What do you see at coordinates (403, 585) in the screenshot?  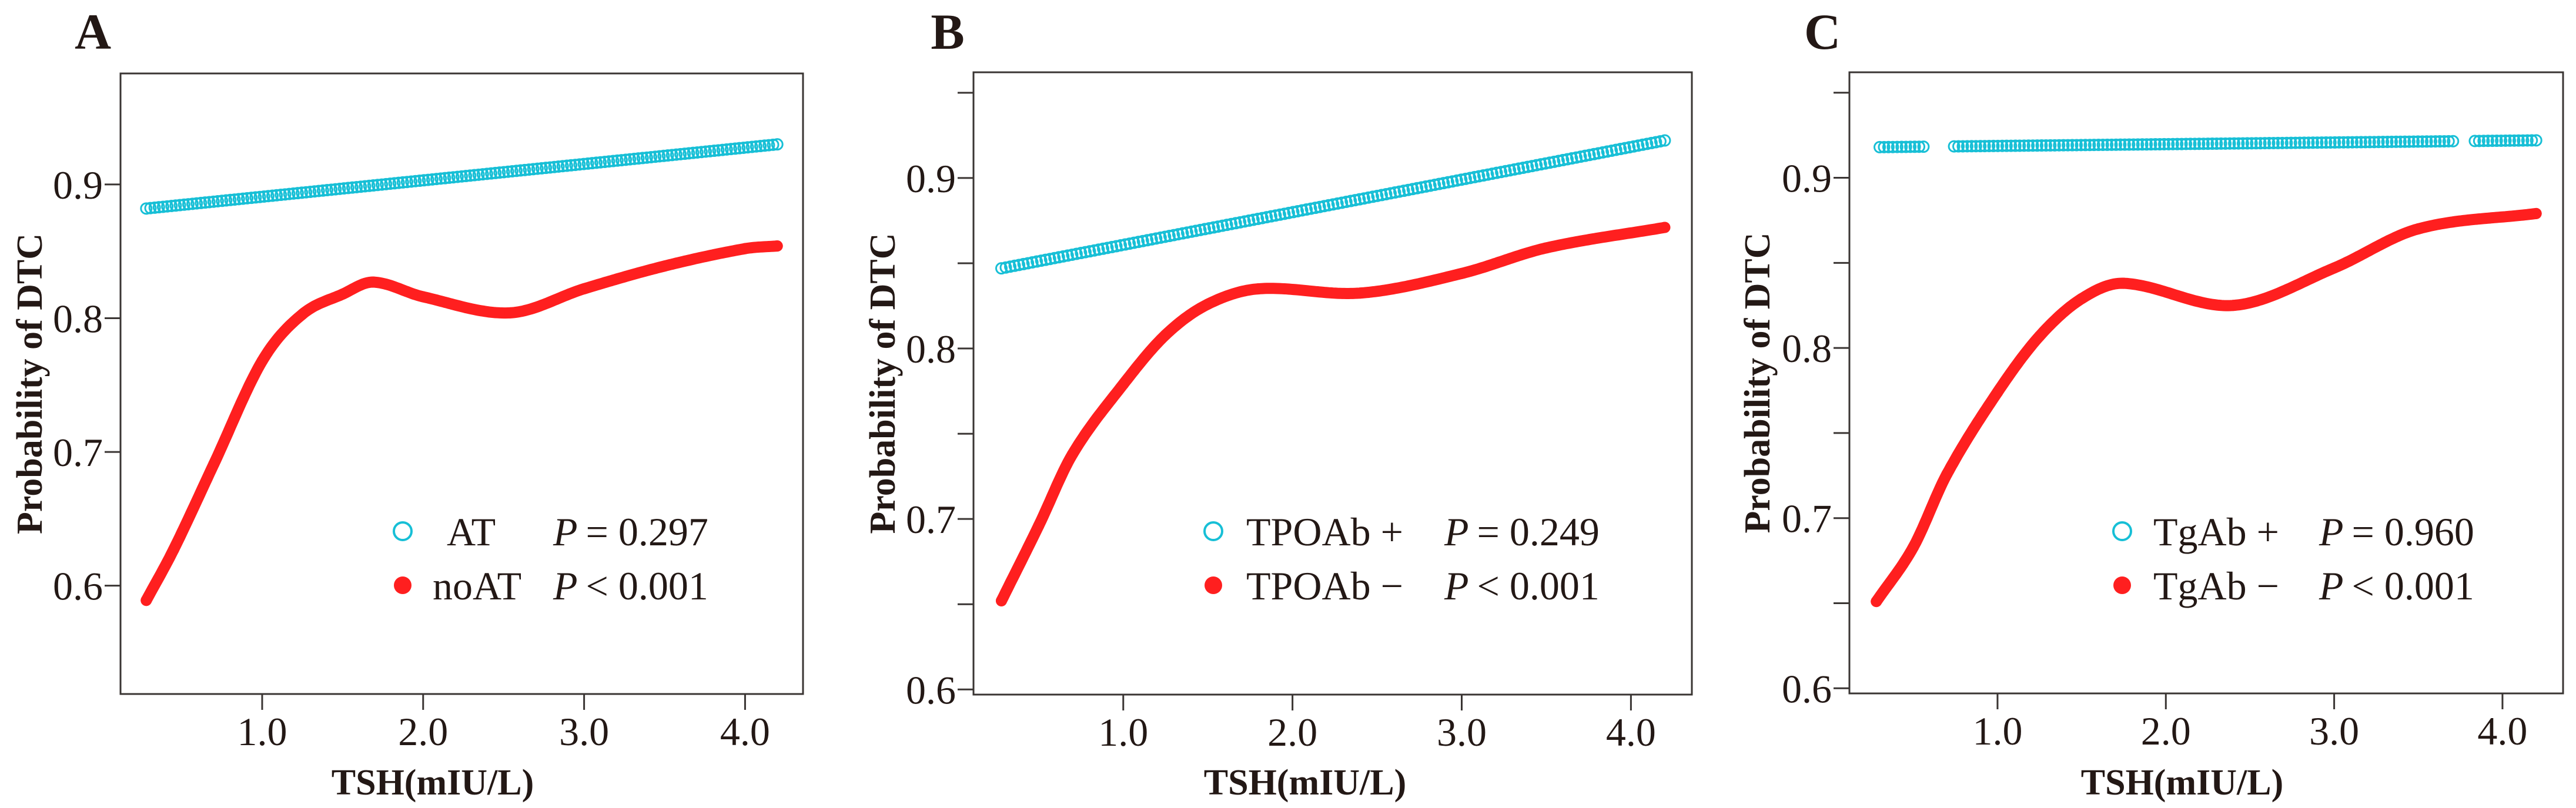 I see `legend-marker-filled-circle` at bounding box center [403, 585].